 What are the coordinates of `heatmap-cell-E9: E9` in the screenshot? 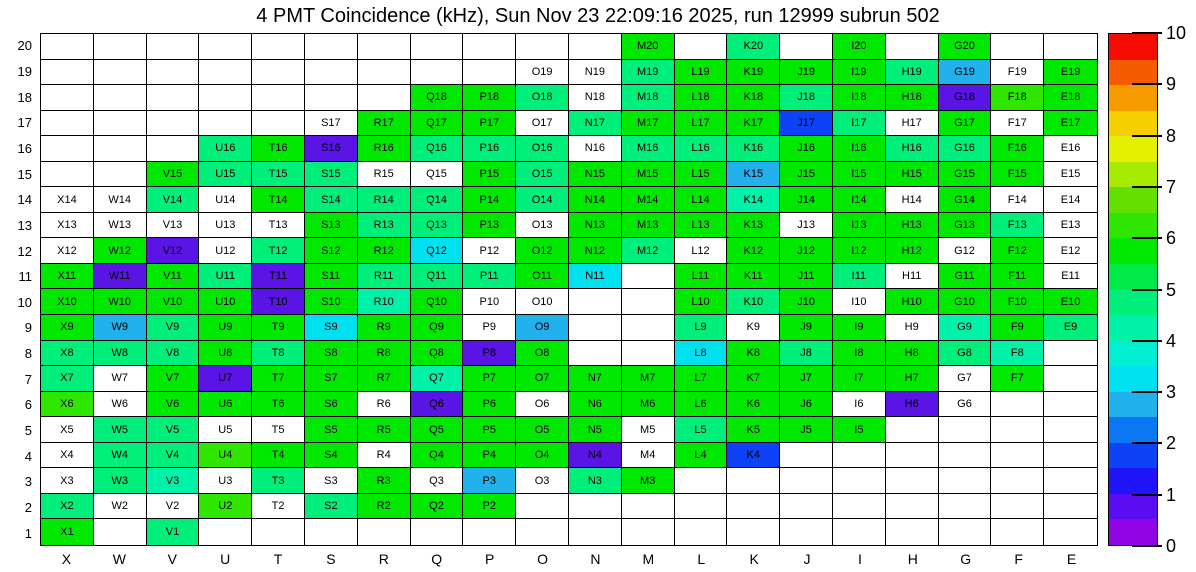 It's located at (1070, 328).